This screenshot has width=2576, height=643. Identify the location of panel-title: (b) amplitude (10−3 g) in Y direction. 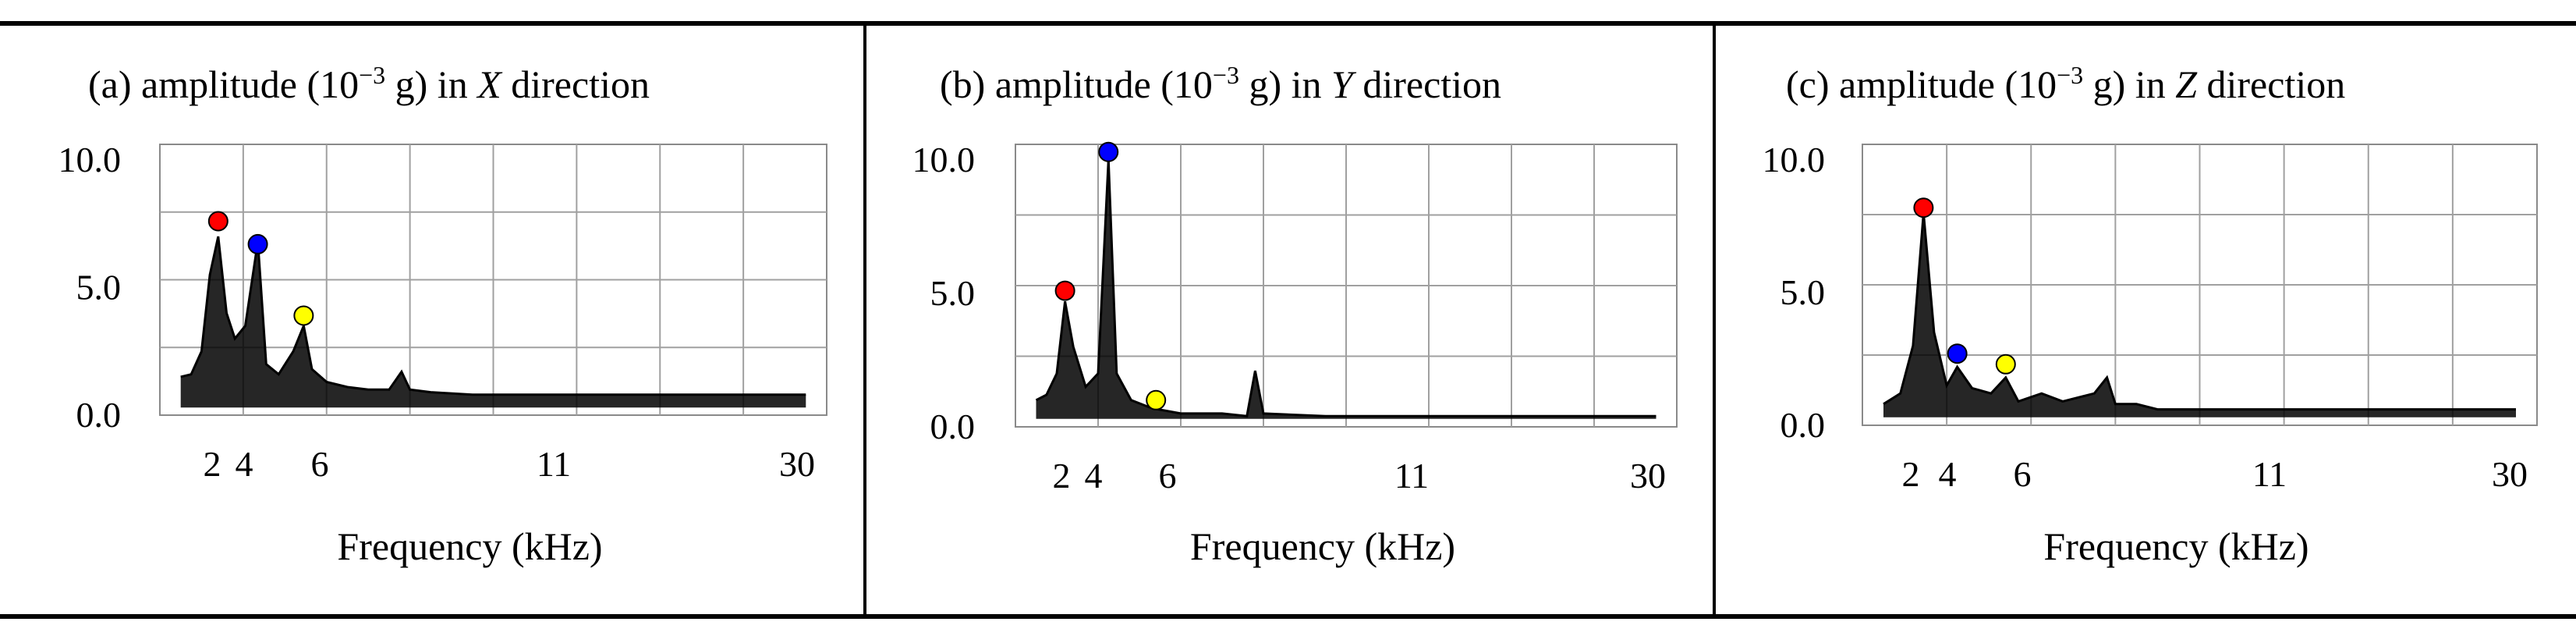
(1220, 83).